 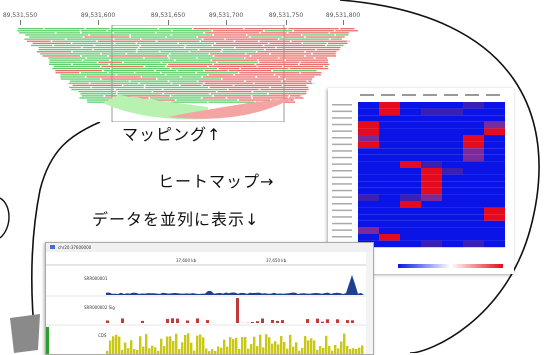 I want to click on left-small-circle, so click(x=4, y=218).